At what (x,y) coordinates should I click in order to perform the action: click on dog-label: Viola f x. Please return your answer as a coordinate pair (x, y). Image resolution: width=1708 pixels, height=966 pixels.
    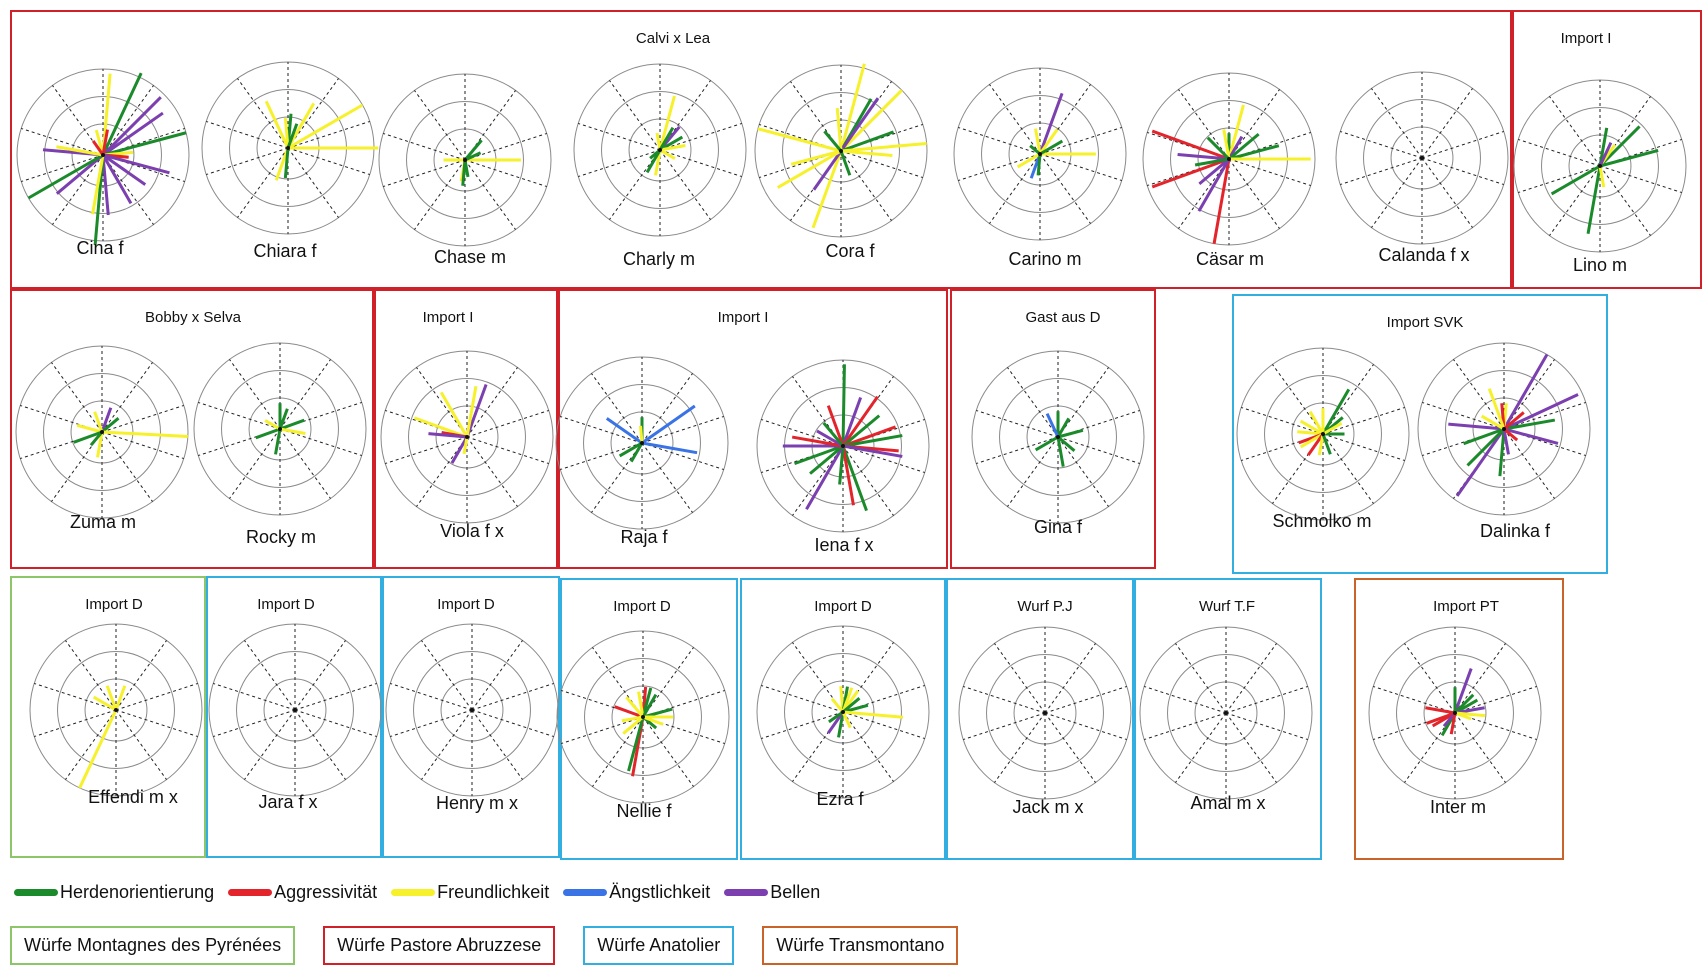
    Looking at the image, I should click on (472, 531).